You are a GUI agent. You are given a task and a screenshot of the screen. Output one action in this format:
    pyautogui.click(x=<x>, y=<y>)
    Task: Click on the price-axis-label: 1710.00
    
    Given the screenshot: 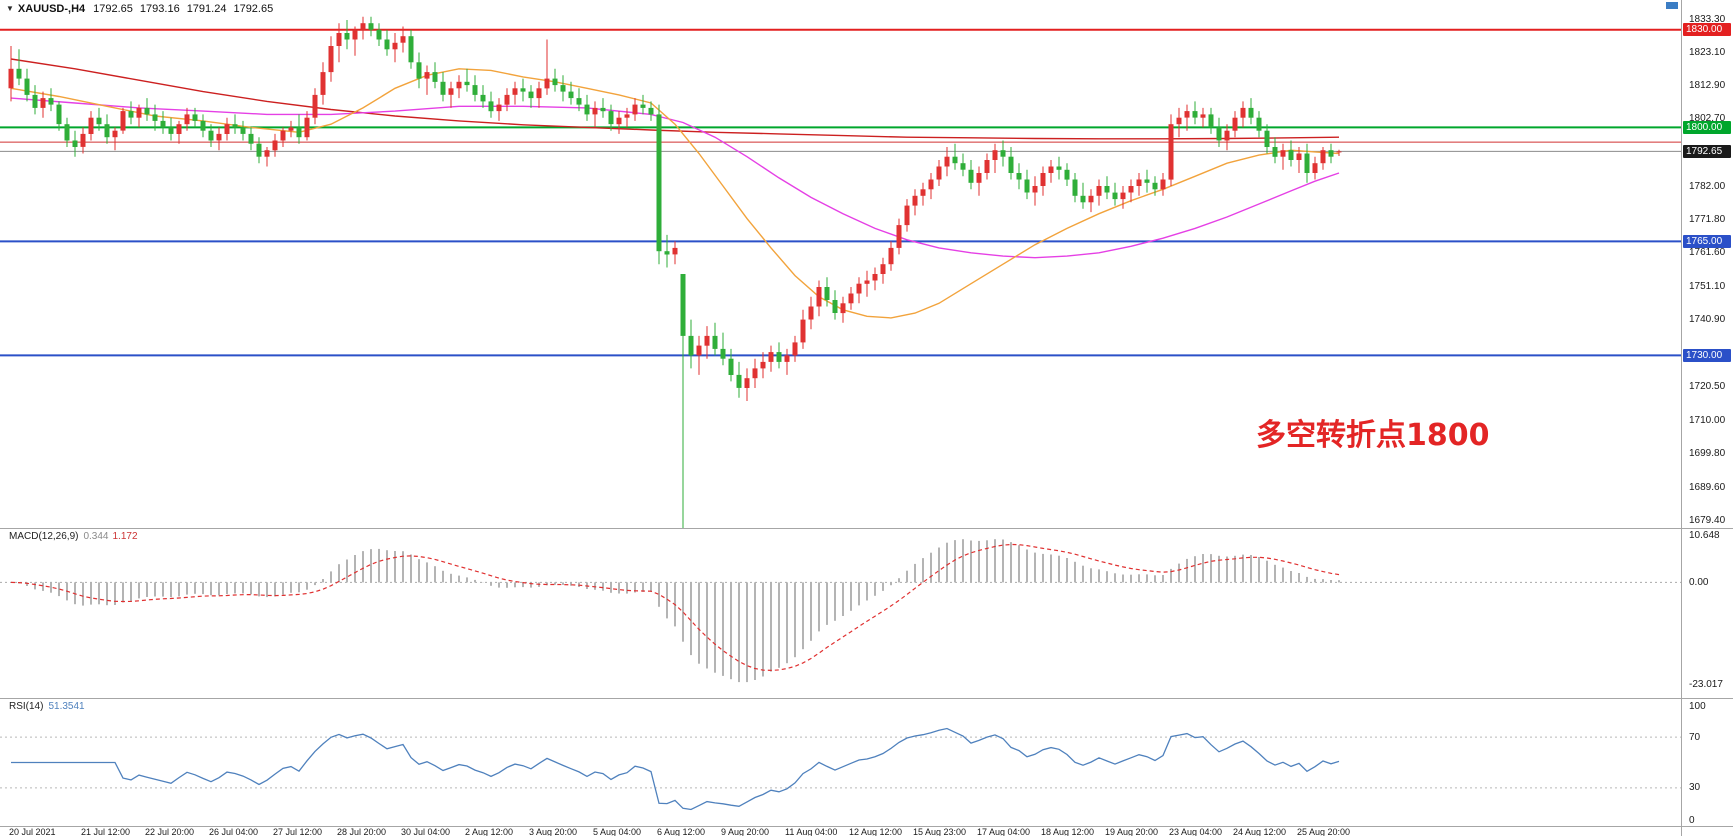 What is the action you would take?
    pyautogui.click(x=1707, y=420)
    